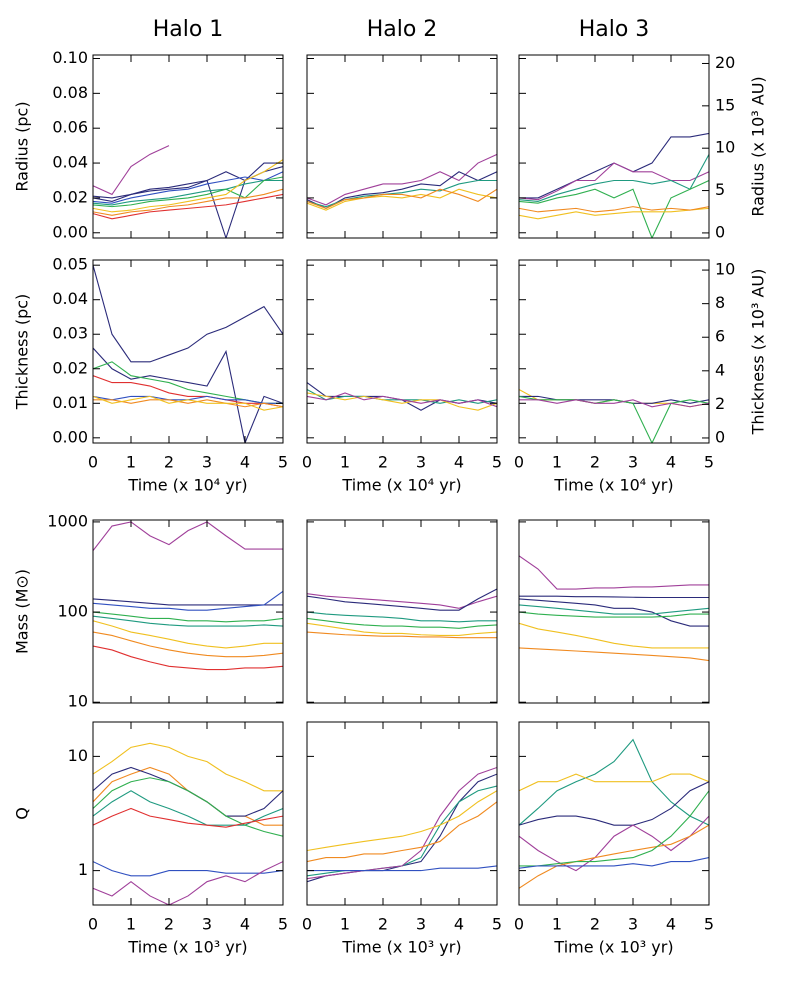 This screenshot has width=789, height=997. Describe the element at coordinates (22, 813) in the screenshot. I see `y-axis-label: Q` at that location.